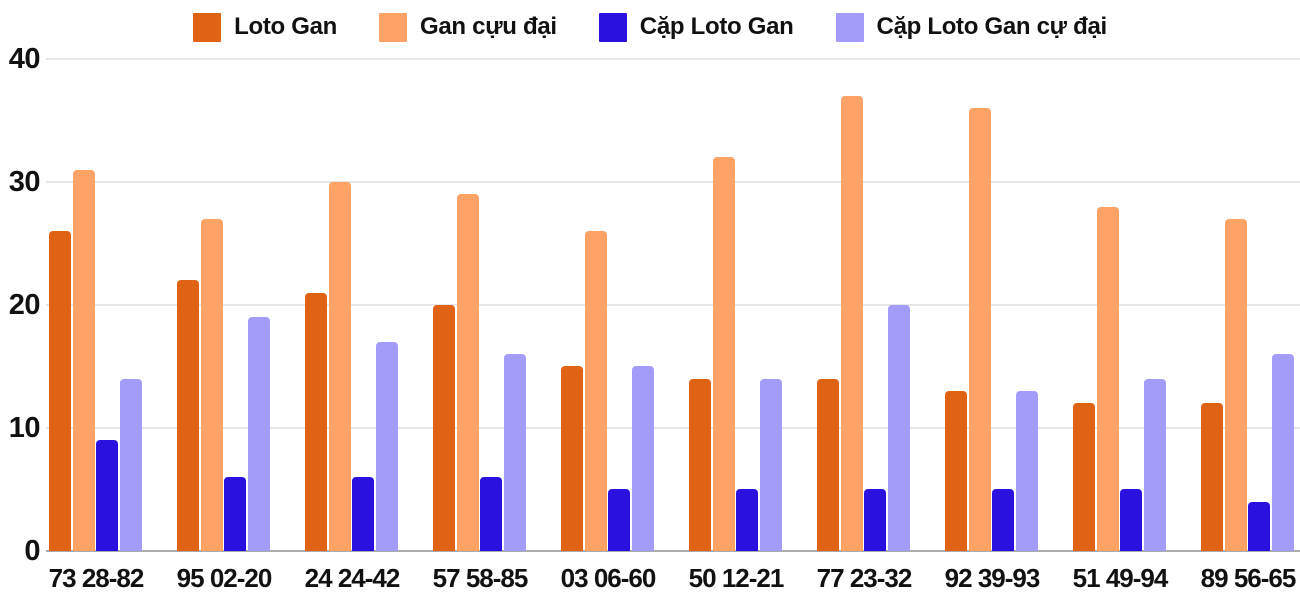 This screenshot has height=600, width=1300. Describe the element at coordinates (716, 26) in the screenshot. I see `legend-label: Cặp Loto Gan` at that location.